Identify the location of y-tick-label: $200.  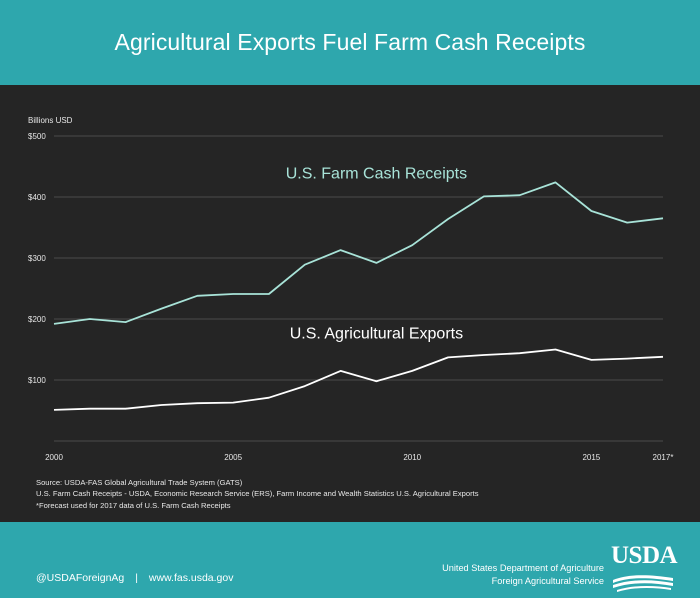
(37, 319).